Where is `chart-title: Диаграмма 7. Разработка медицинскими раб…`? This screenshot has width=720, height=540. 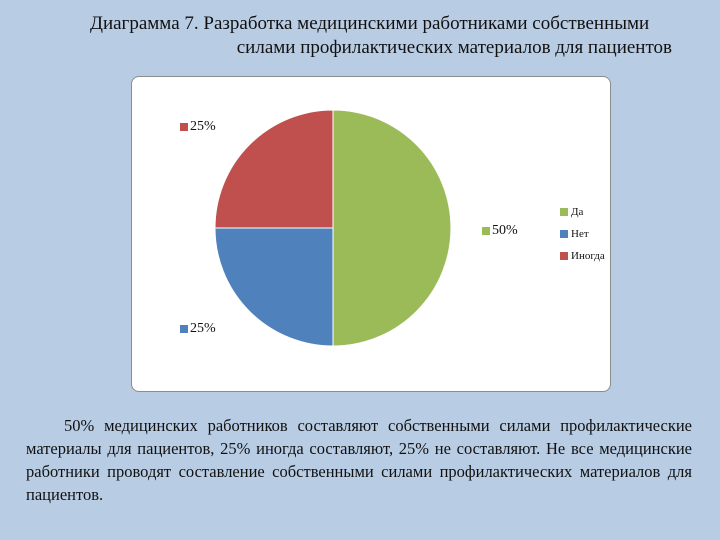 chart-title: Диаграмма 7. Разработка медицинскими раб… is located at coordinates (370, 36).